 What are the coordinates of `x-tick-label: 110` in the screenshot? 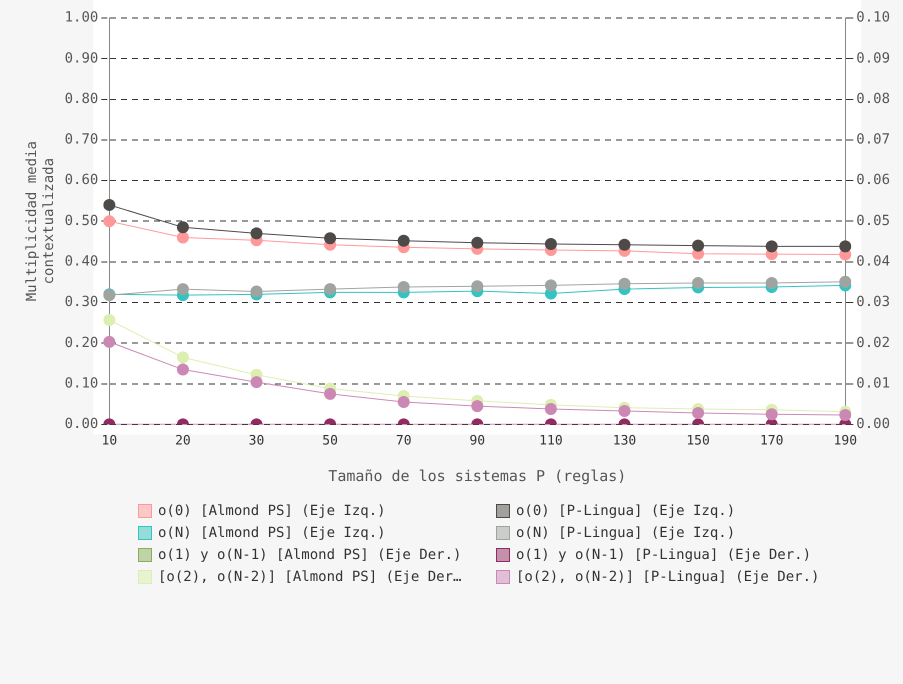 It's located at (551, 441).